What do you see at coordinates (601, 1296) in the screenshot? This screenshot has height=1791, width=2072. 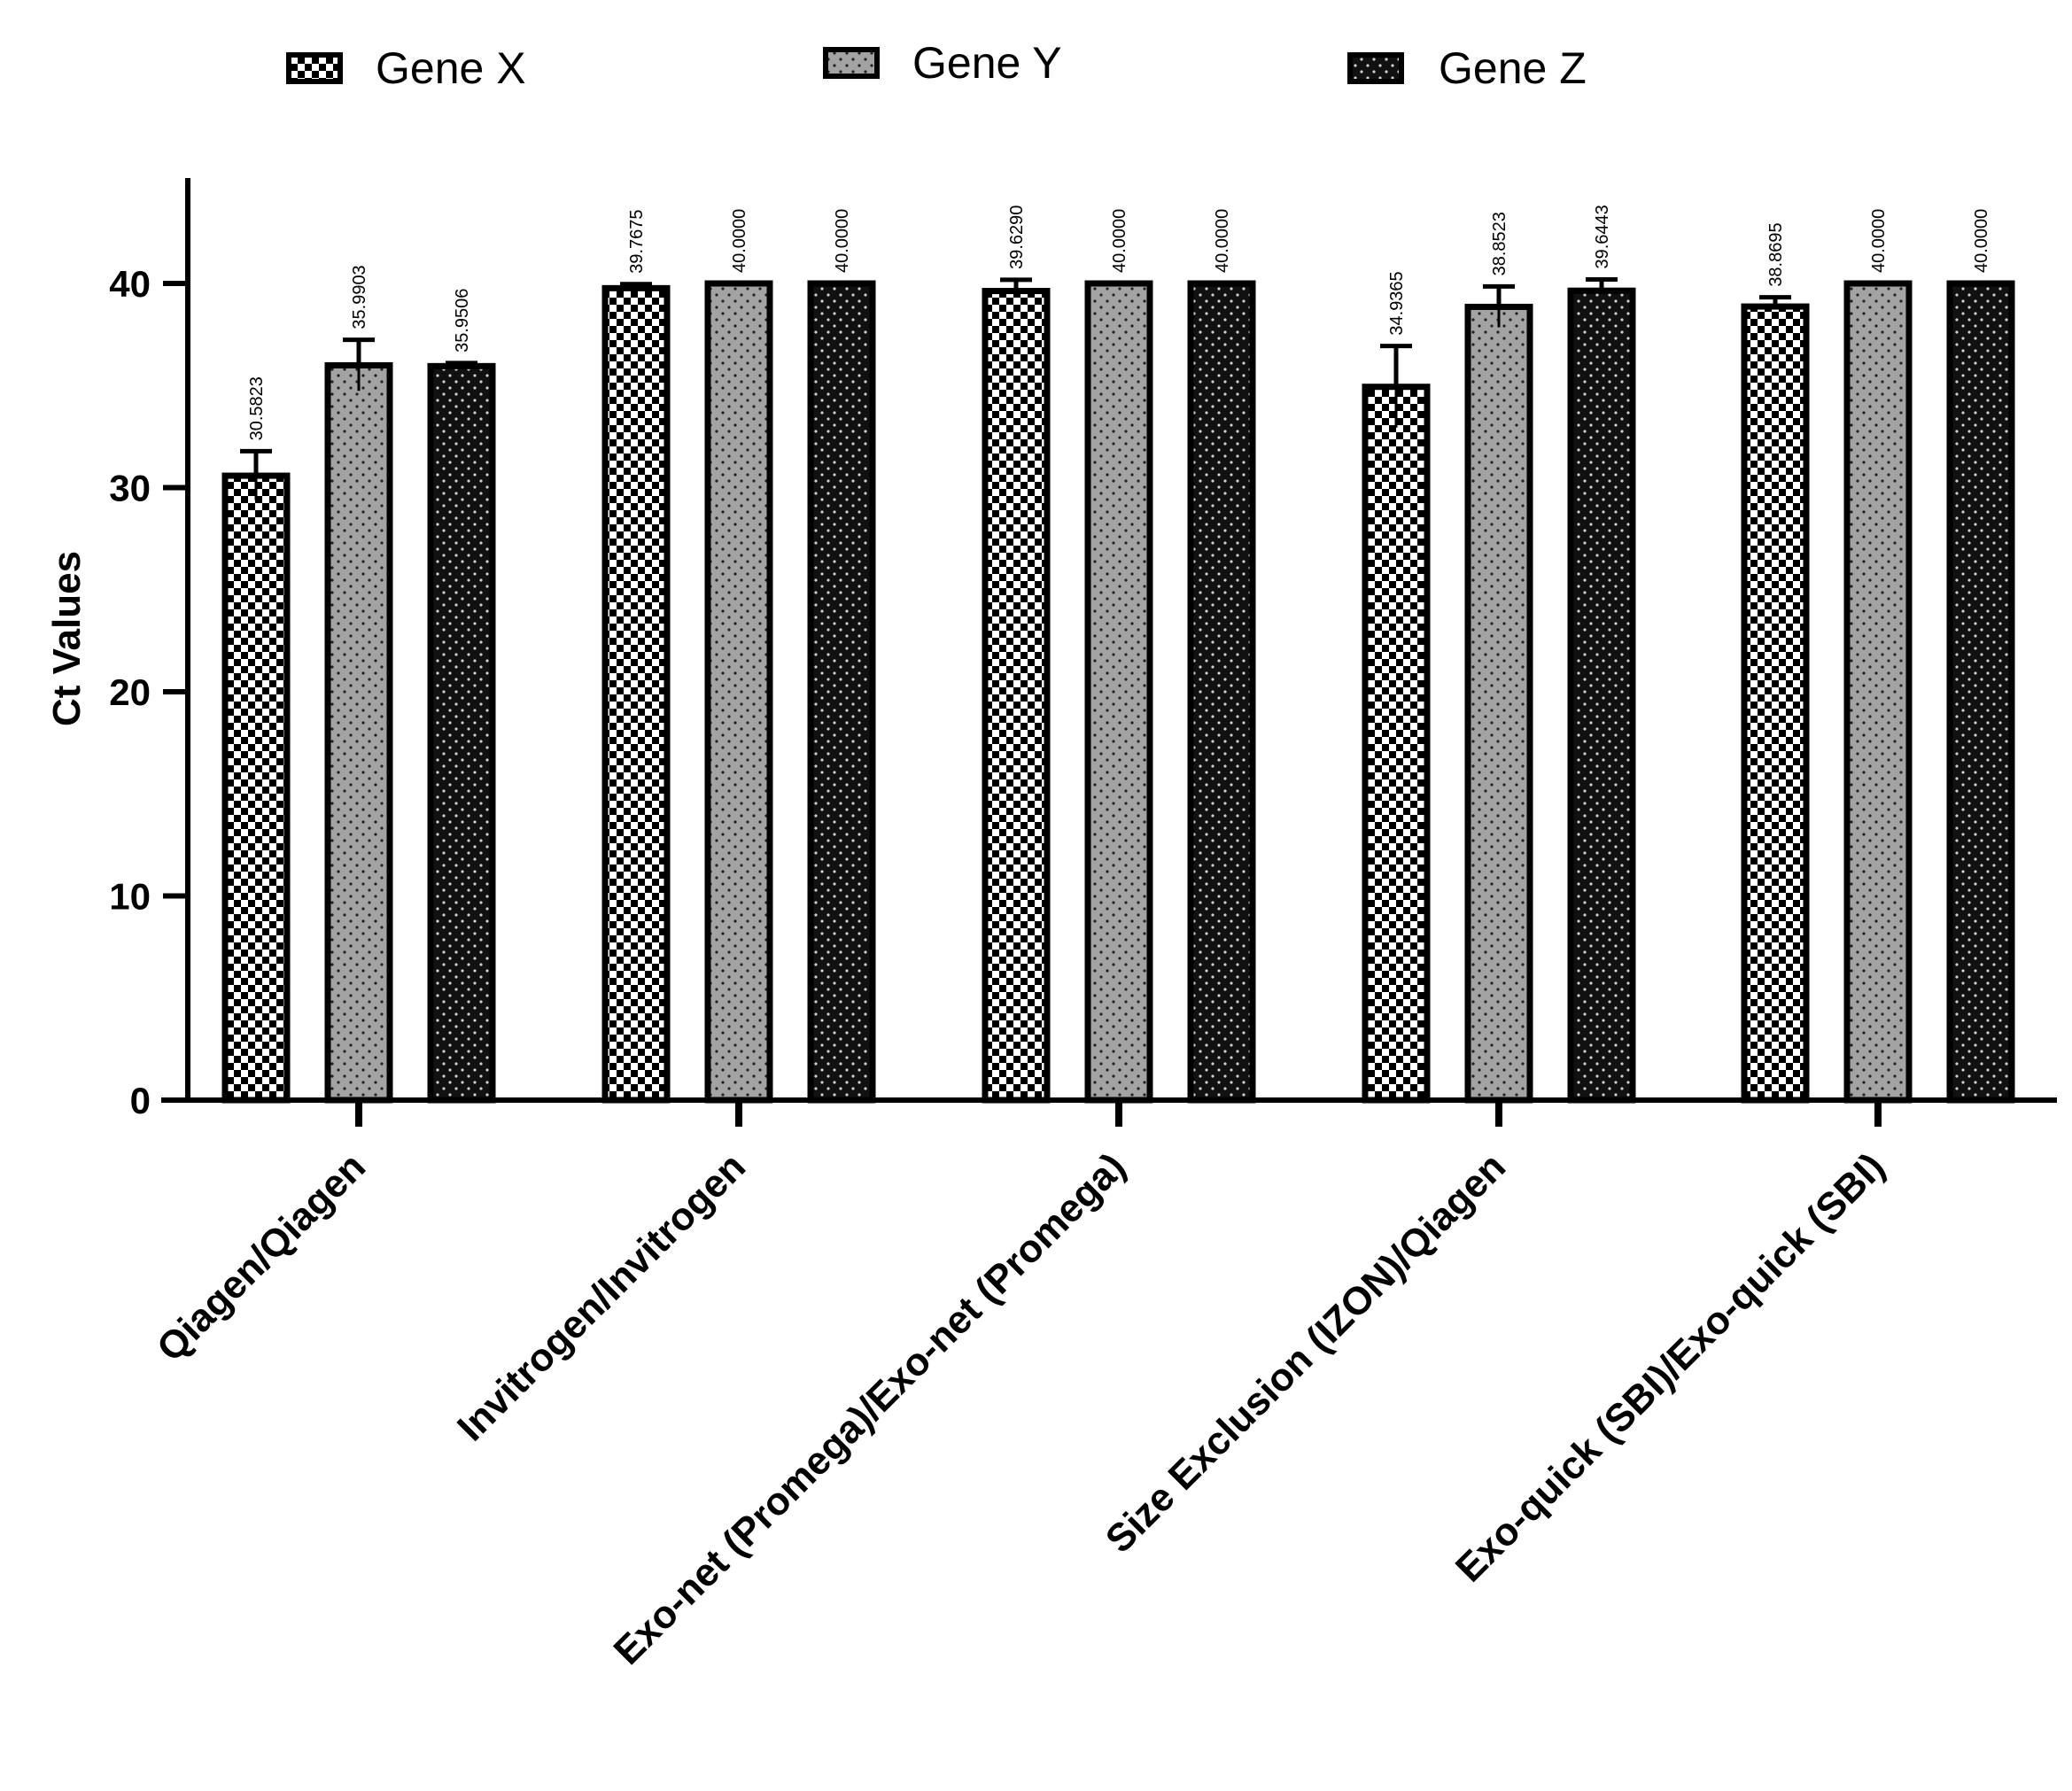 I see `x-label-invitrogen-invitrogen: Invitrogen/Invitrogen` at bounding box center [601, 1296].